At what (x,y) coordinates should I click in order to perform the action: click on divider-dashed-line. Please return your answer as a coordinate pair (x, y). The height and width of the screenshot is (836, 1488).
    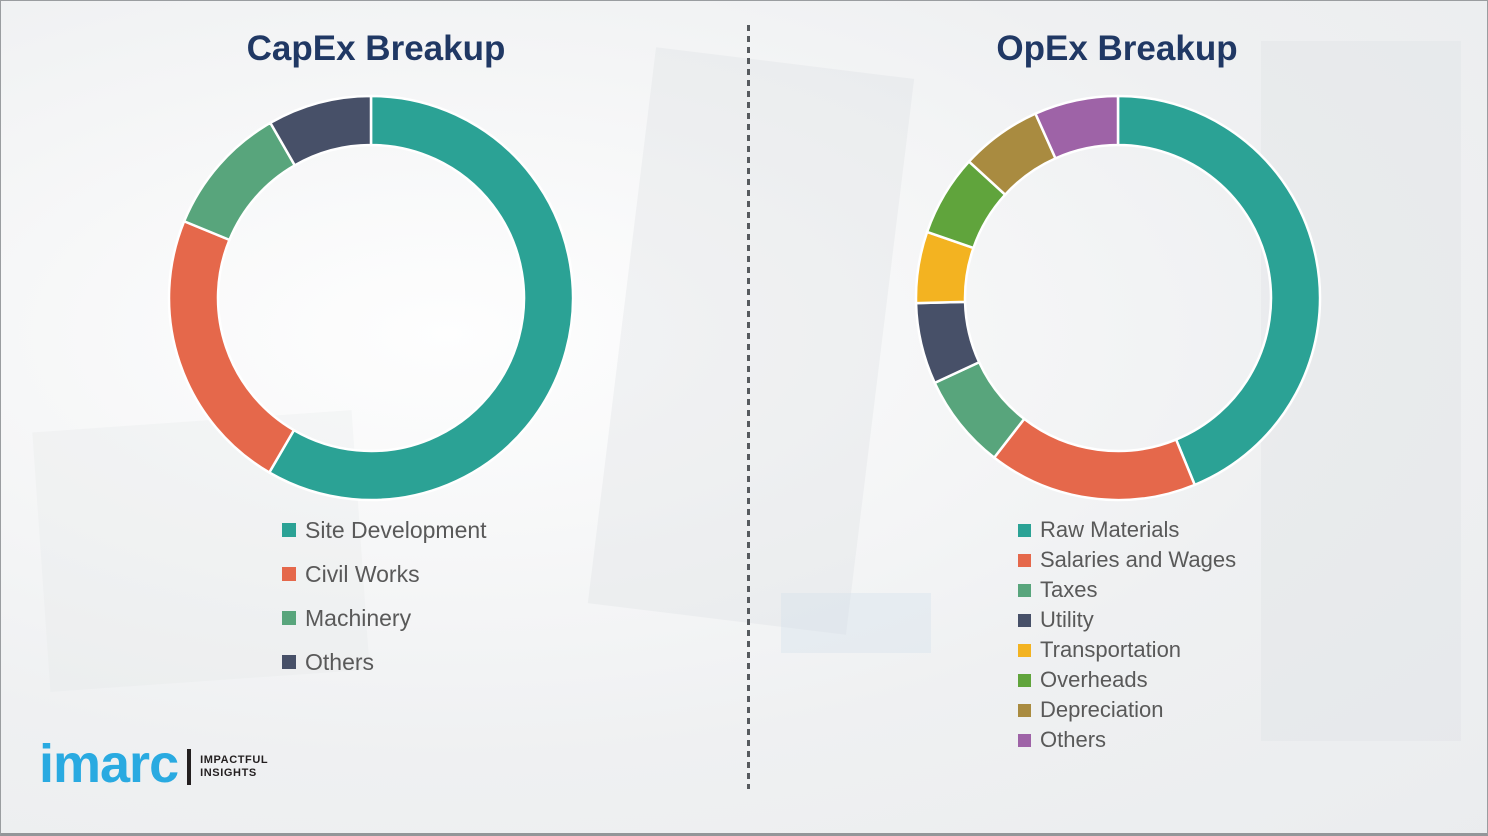
    Looking at the image, I should click on (748, 407).